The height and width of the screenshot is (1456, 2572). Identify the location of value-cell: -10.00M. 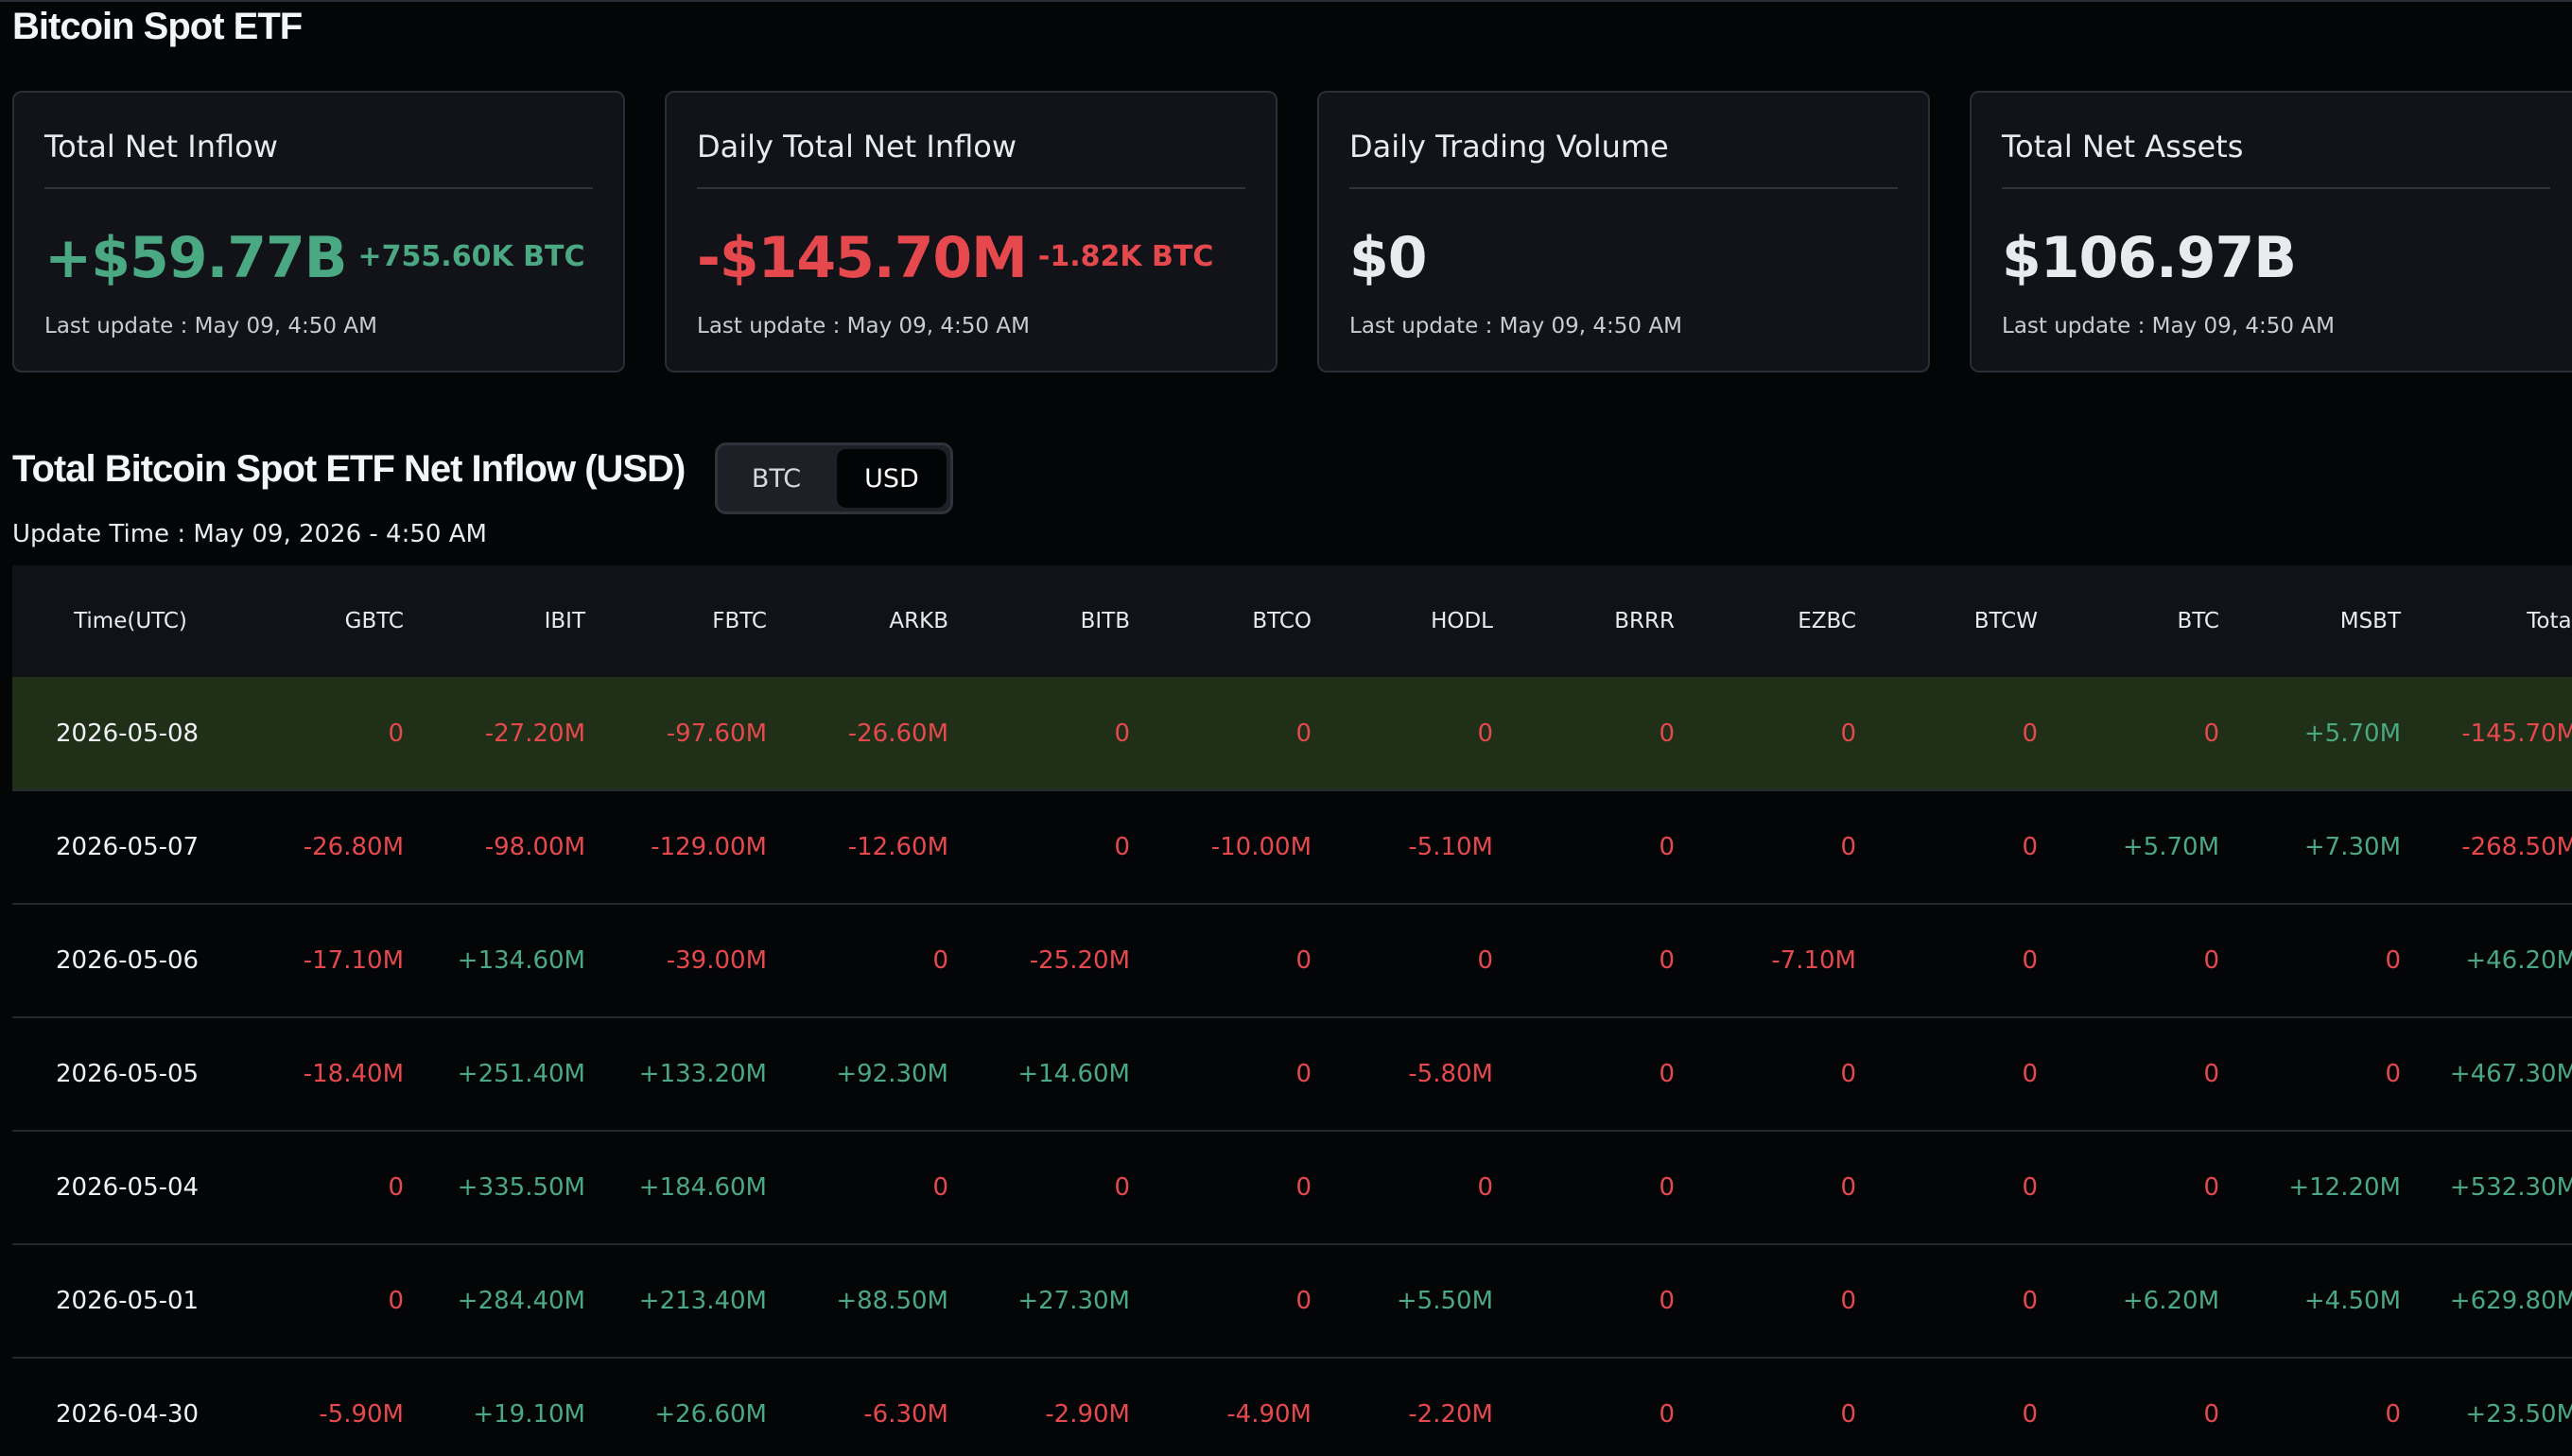
(1261, 847).